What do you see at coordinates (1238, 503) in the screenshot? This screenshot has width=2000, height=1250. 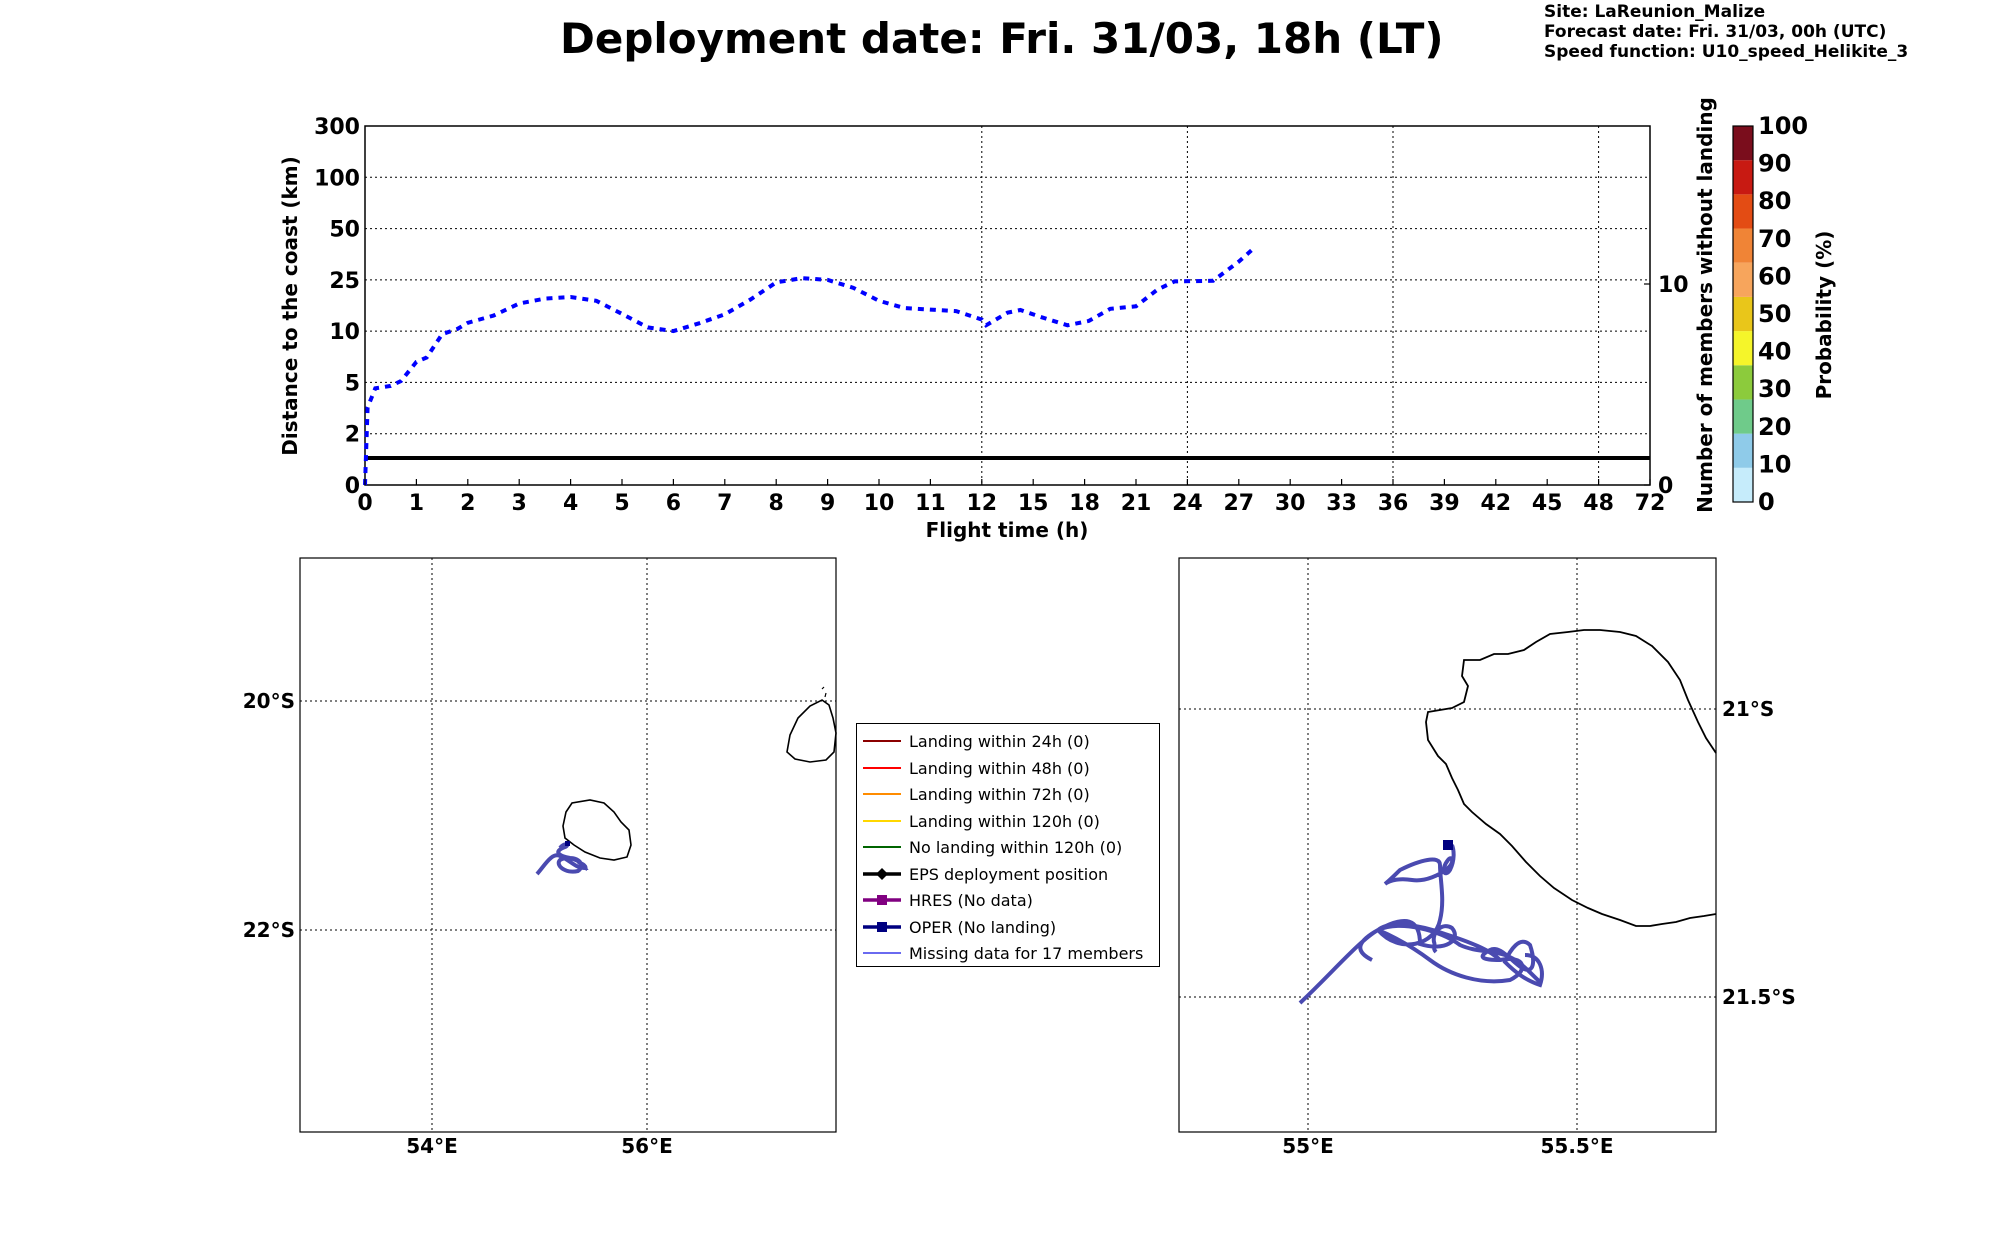 I see `x-tick-label: 27` at bounding box center [1238, 503].